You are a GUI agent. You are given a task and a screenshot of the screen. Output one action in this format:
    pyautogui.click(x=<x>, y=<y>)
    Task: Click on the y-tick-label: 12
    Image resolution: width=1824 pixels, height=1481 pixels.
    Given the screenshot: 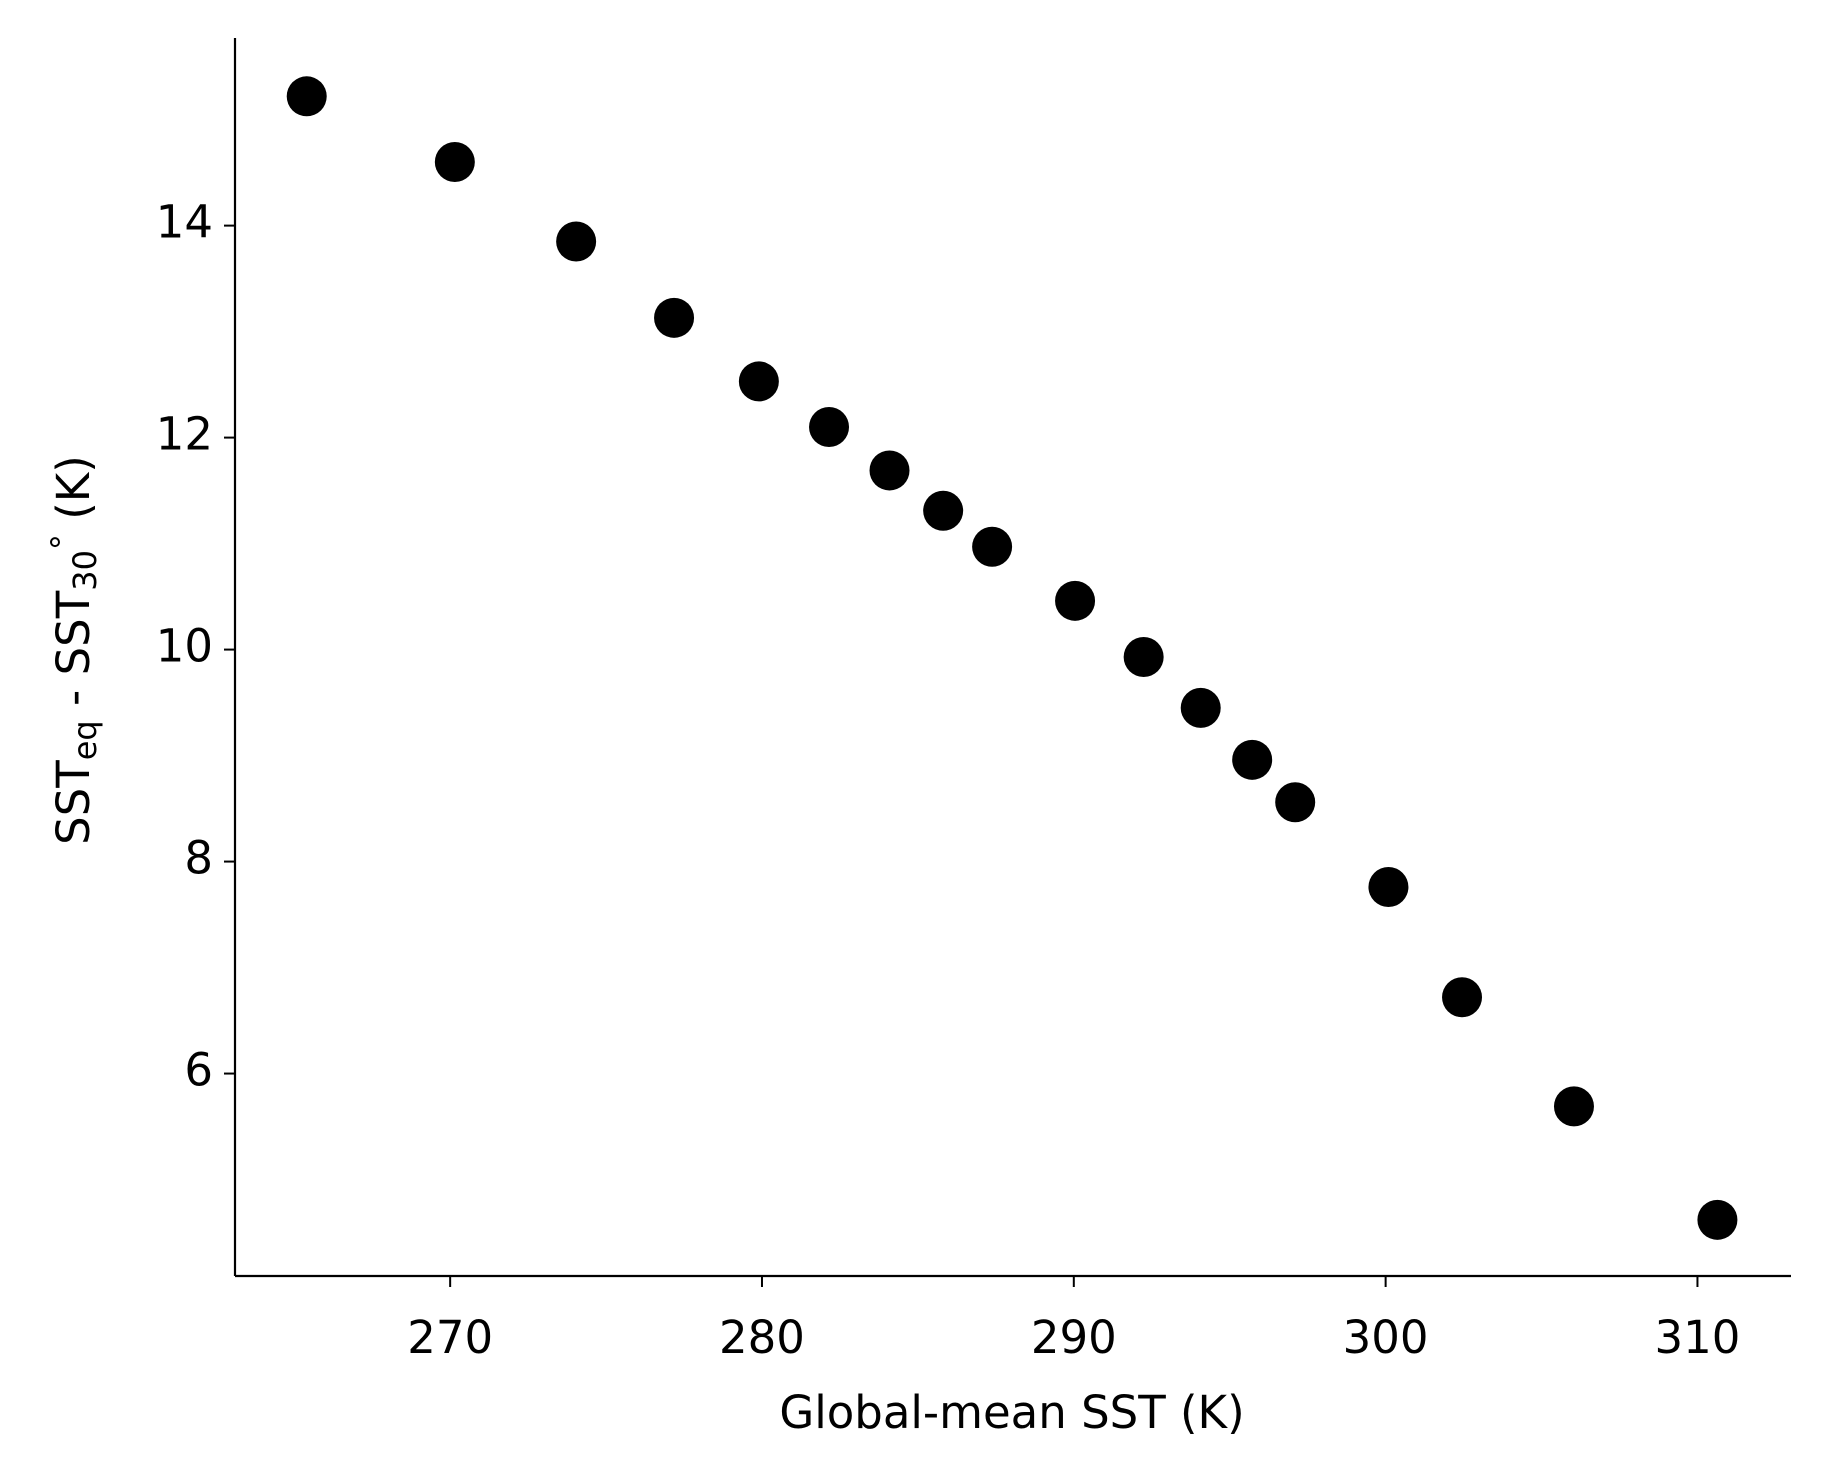 What is the action you would take?
    pyautogui.click(x=184, y=434)
    